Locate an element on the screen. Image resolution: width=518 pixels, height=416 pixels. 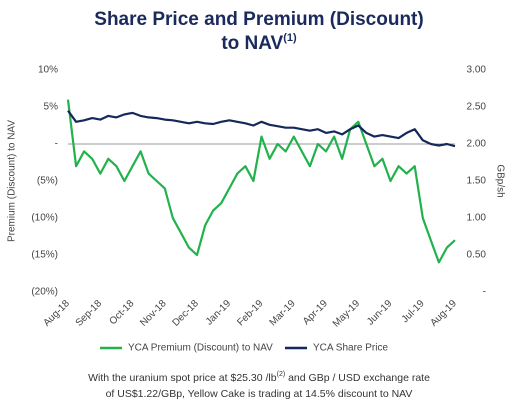
chart-title: Share Price and Premium (Discount) is located at coordinates (258, 19).